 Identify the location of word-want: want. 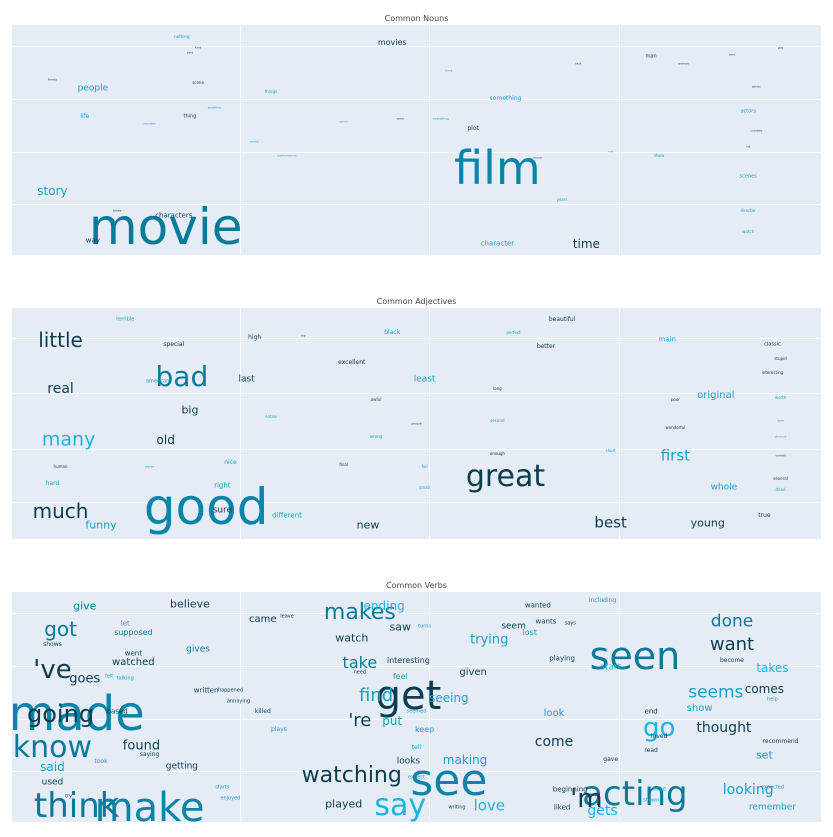
(732, 644).